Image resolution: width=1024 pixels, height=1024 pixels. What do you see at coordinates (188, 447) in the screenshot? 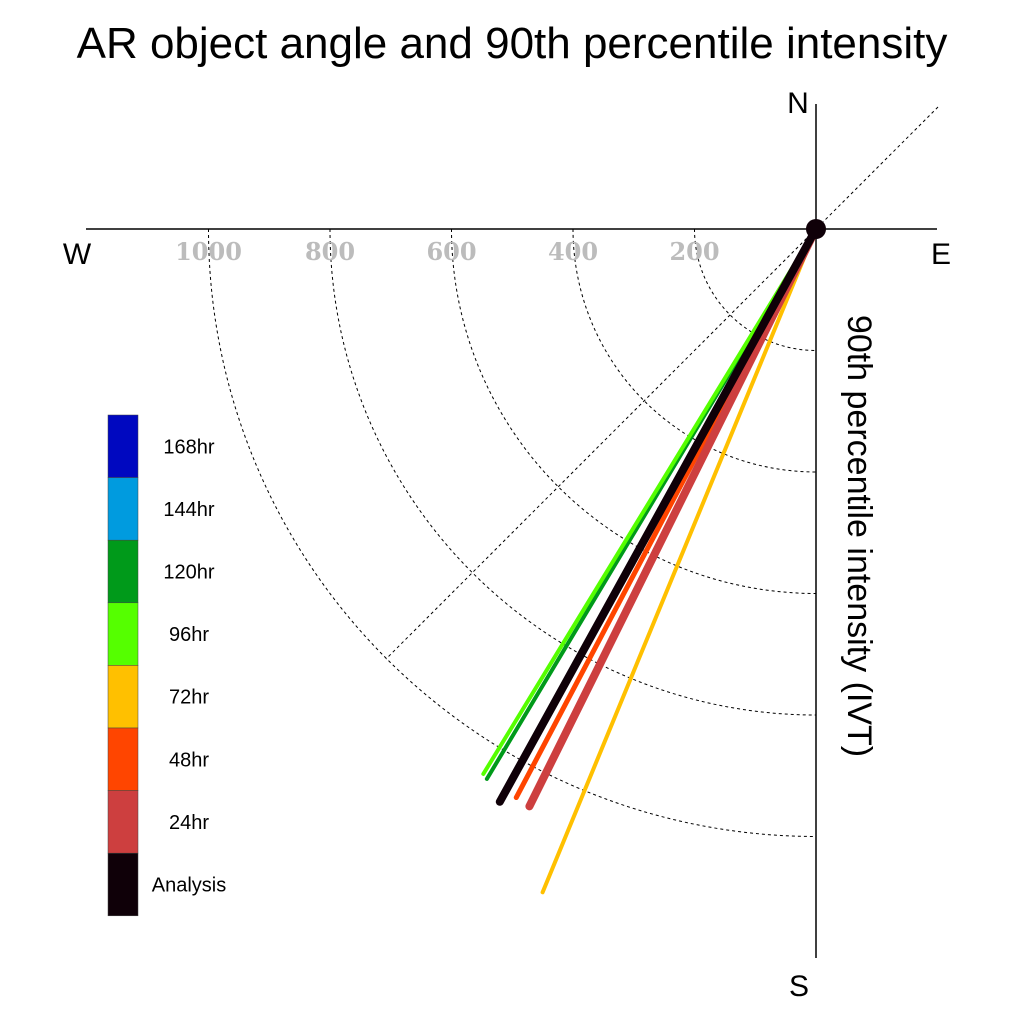
I see `legend-label-168hr: 168hr` at bounding box center [188, 447].